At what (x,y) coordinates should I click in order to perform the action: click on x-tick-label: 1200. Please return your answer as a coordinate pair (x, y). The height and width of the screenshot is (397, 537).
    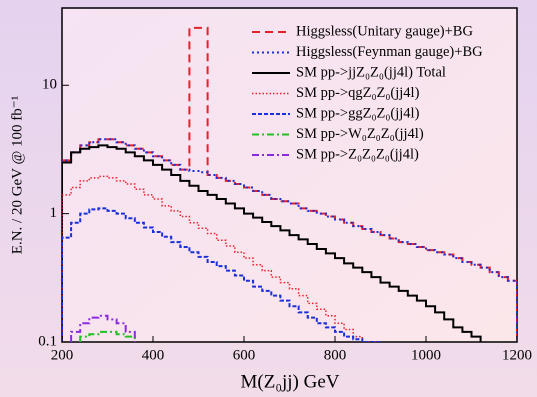
    Looking at the image, I should click on (517, 355).